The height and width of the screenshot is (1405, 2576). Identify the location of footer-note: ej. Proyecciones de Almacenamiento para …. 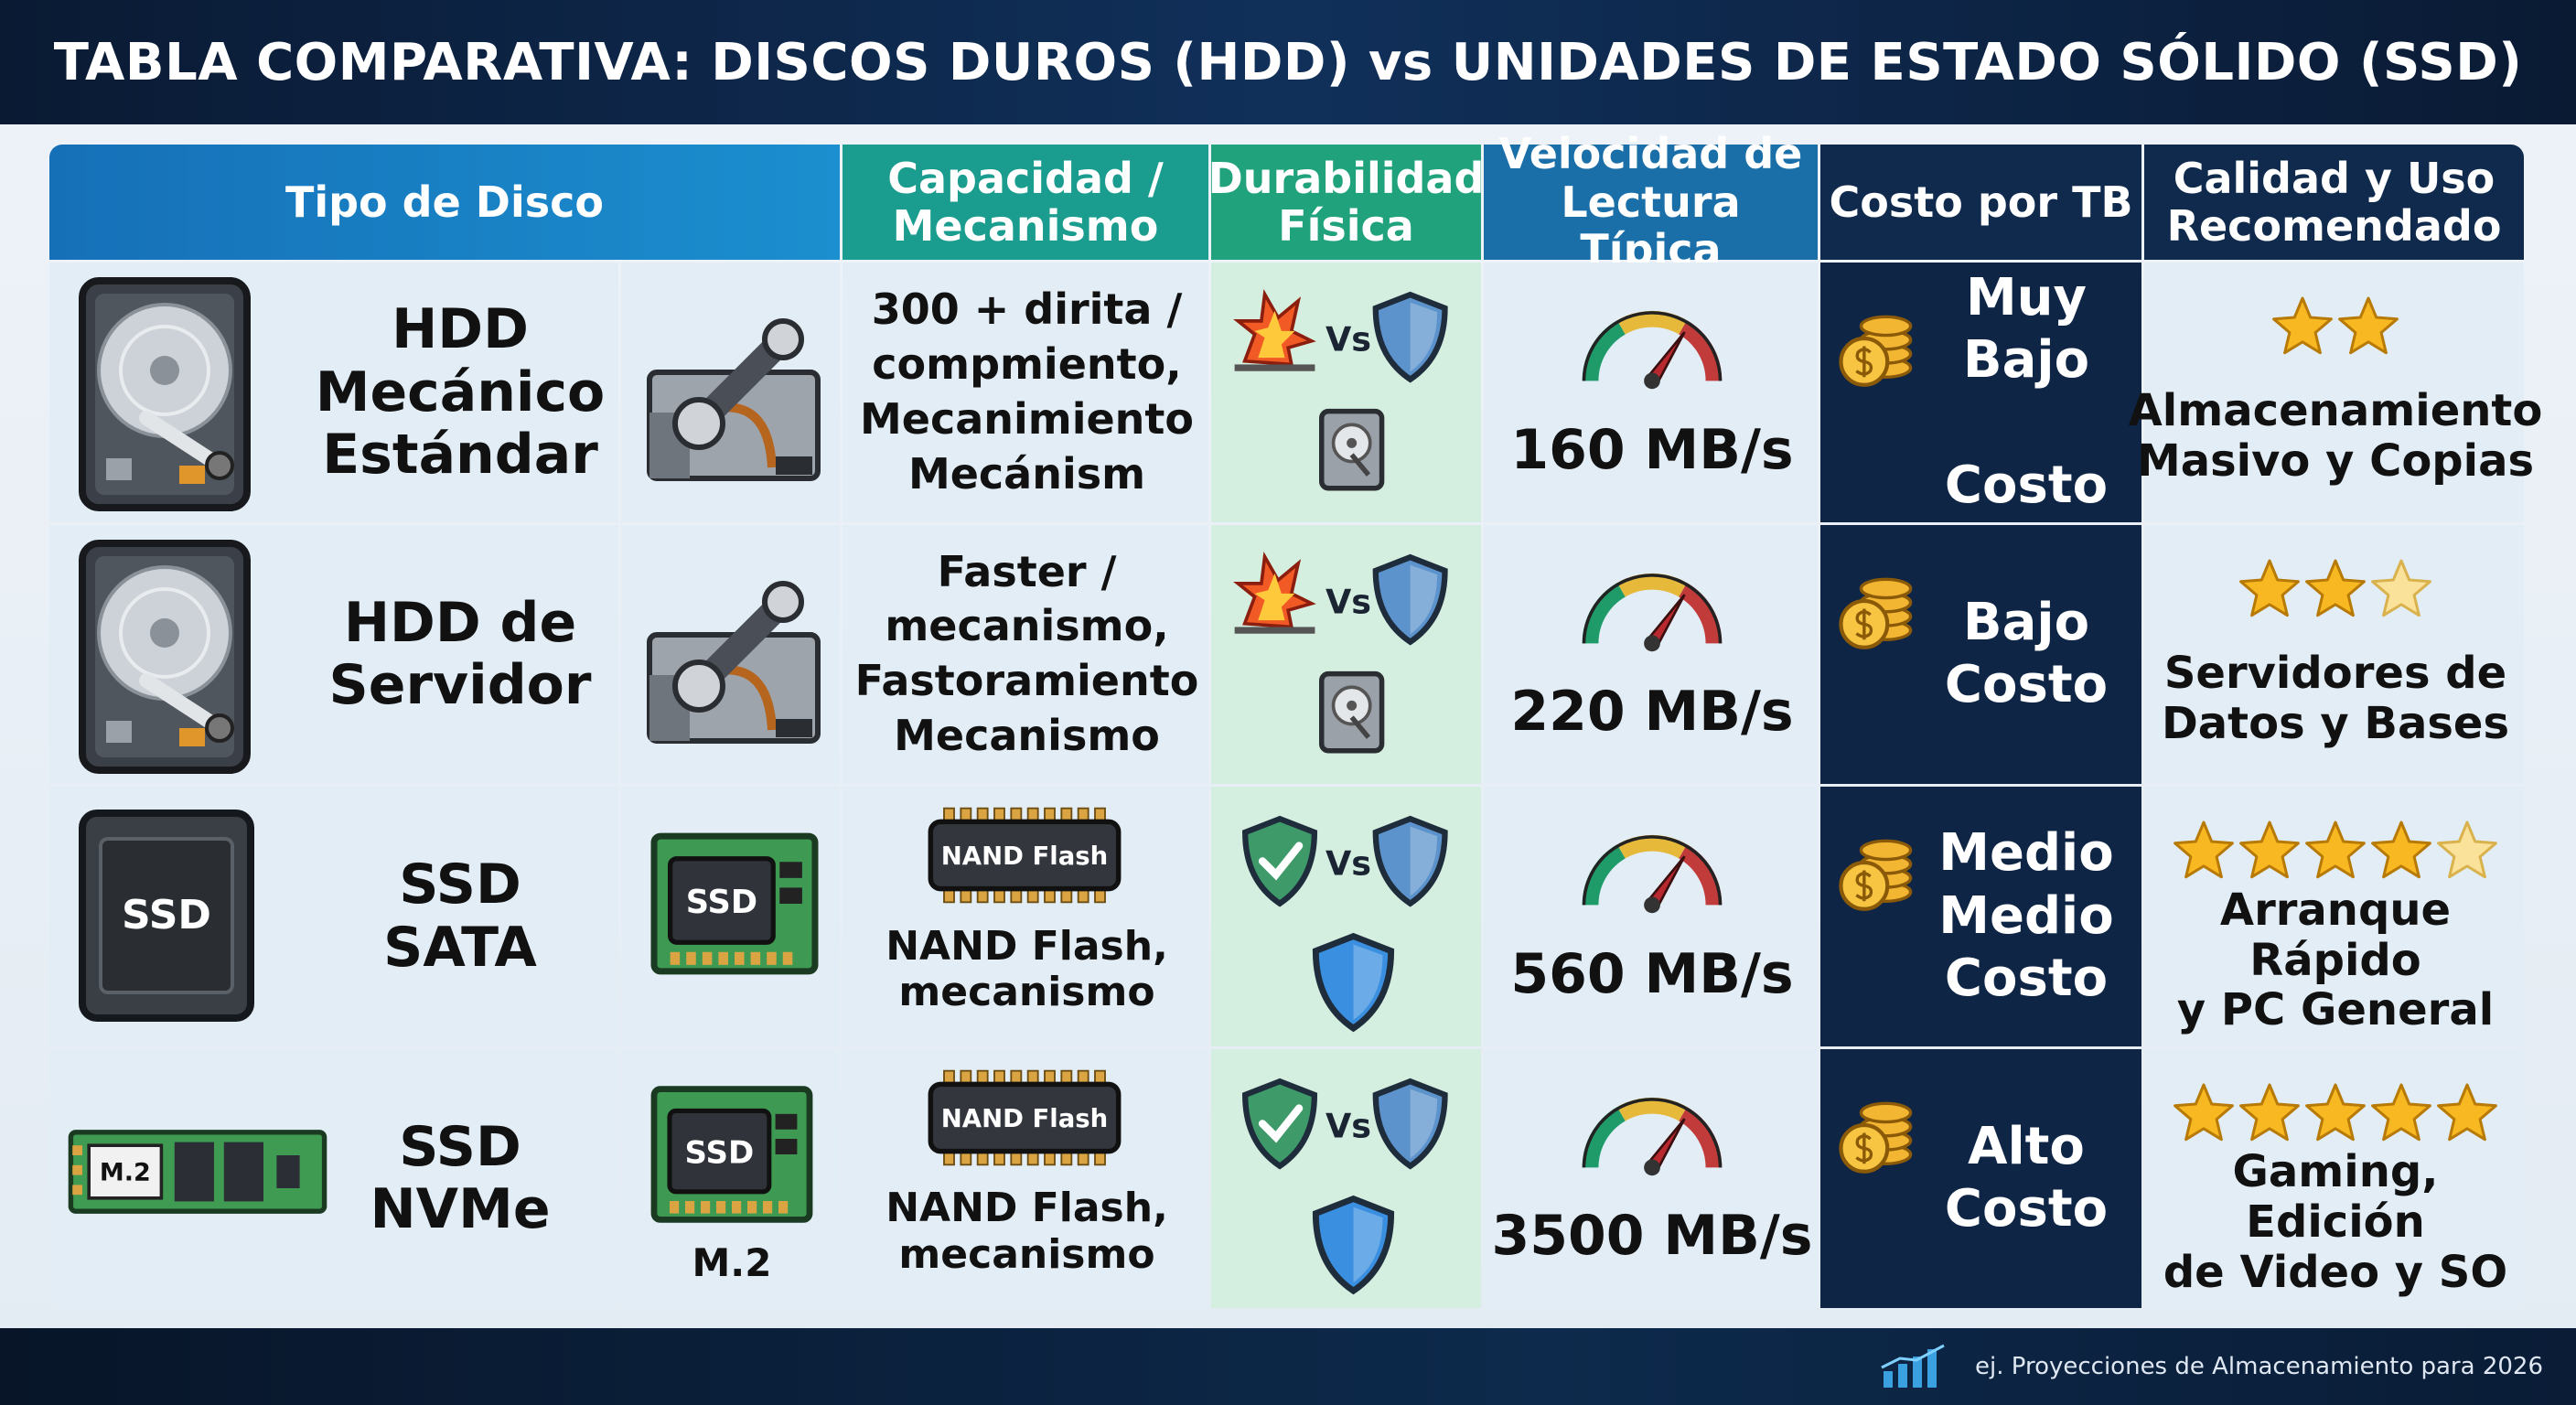
(2259, 1367).